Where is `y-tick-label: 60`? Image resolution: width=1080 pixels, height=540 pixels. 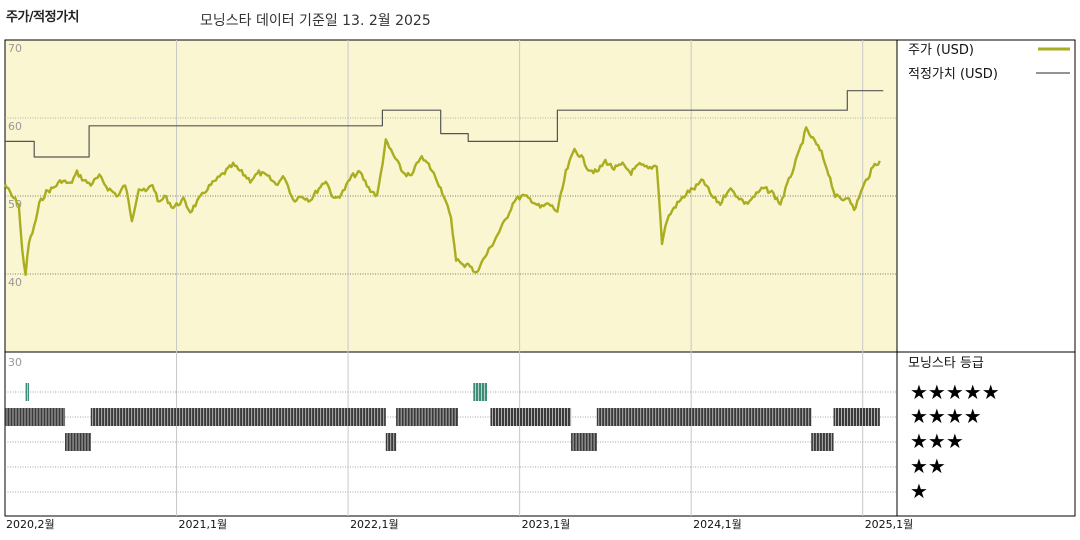
y-tick-label: 60 is located at coordinates (15, 126).